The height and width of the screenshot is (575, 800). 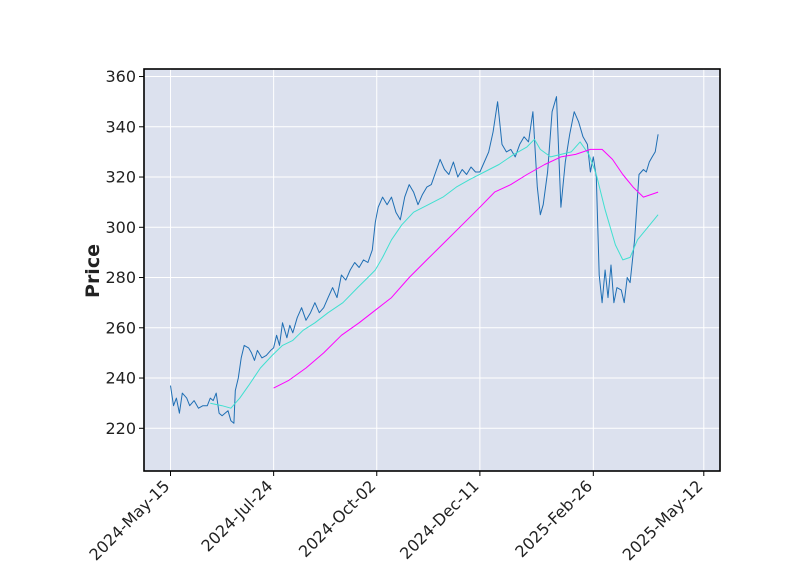 I want to click on y-tick-label: 300, so click(x=120, y=227).